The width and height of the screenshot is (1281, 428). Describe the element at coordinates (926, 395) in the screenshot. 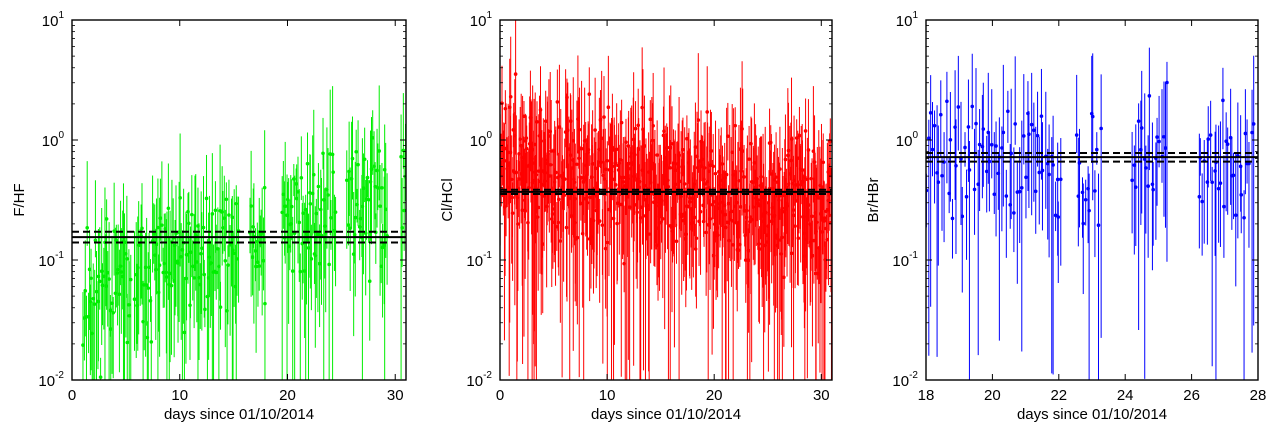

I see `x-tick-label: 18` at that location.